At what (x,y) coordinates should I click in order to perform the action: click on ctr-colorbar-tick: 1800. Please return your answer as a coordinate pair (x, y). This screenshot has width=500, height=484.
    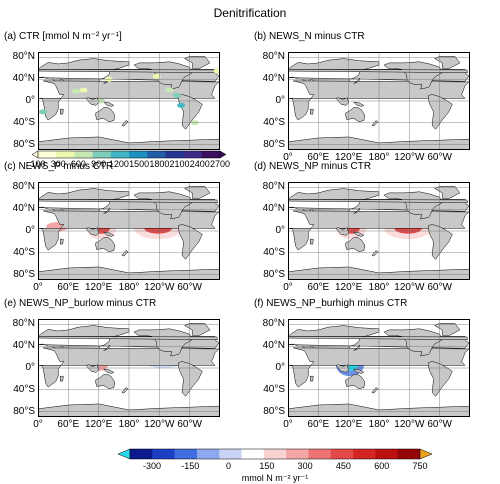
    Looking at the image, I should click on (159, 164).